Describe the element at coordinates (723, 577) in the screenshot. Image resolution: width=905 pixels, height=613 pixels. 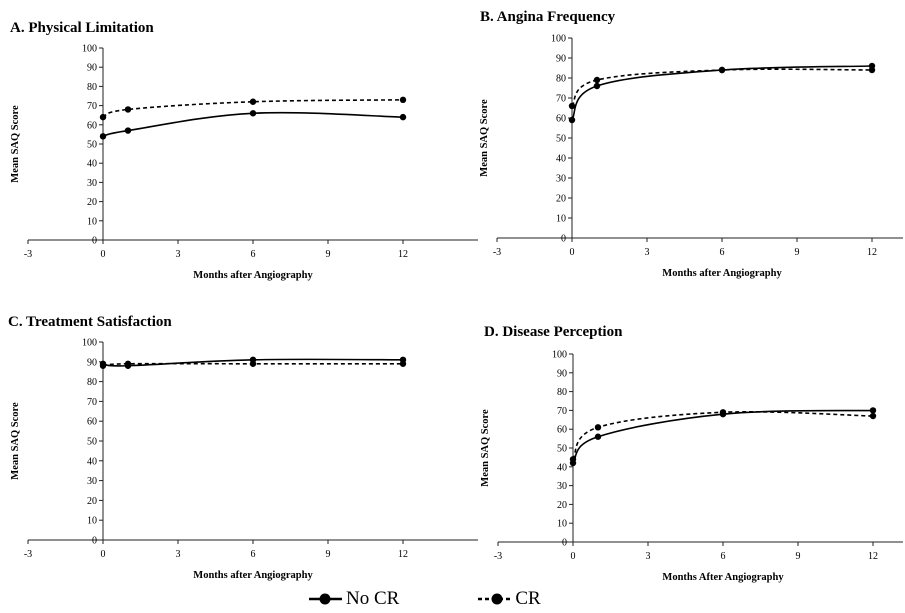
I see `x-axis-label: Months After Angiography` at that location.